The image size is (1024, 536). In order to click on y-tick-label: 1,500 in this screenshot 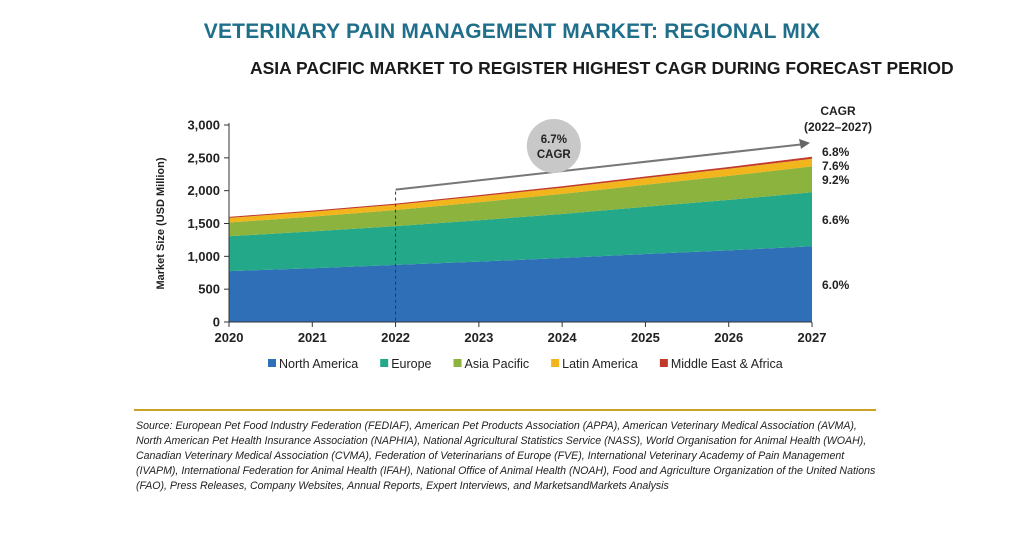, I will do `click(203, 223)`.